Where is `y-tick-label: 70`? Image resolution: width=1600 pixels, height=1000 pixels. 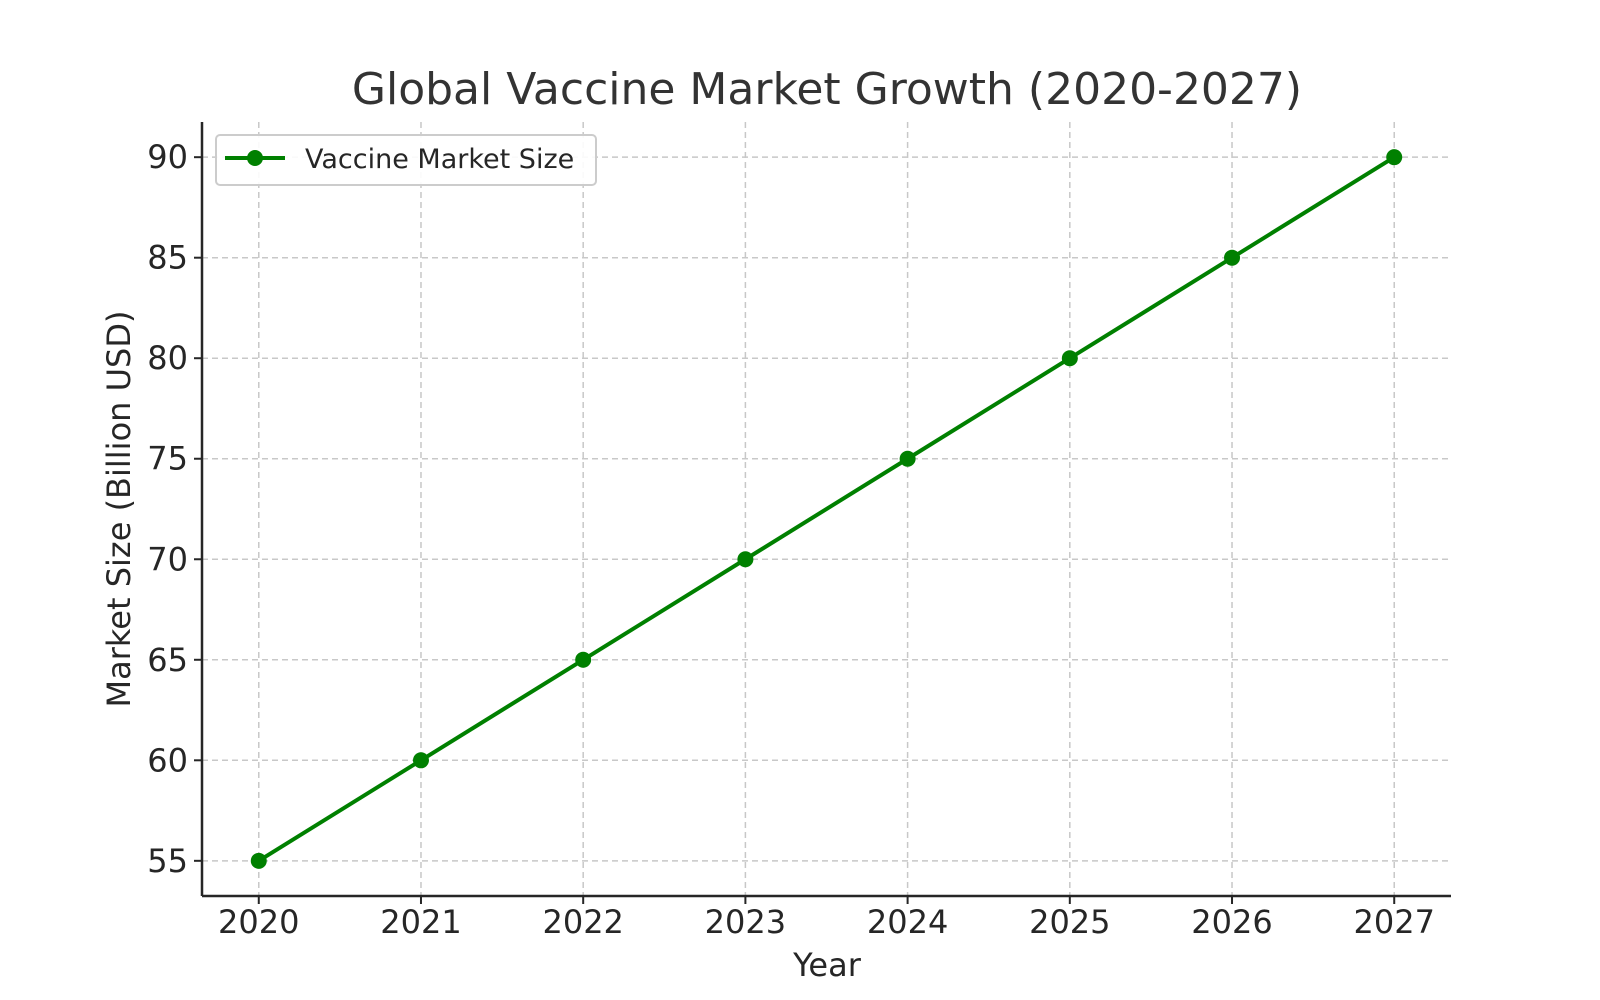 y-tick-label: 70 is located at coordinates (167, 559).